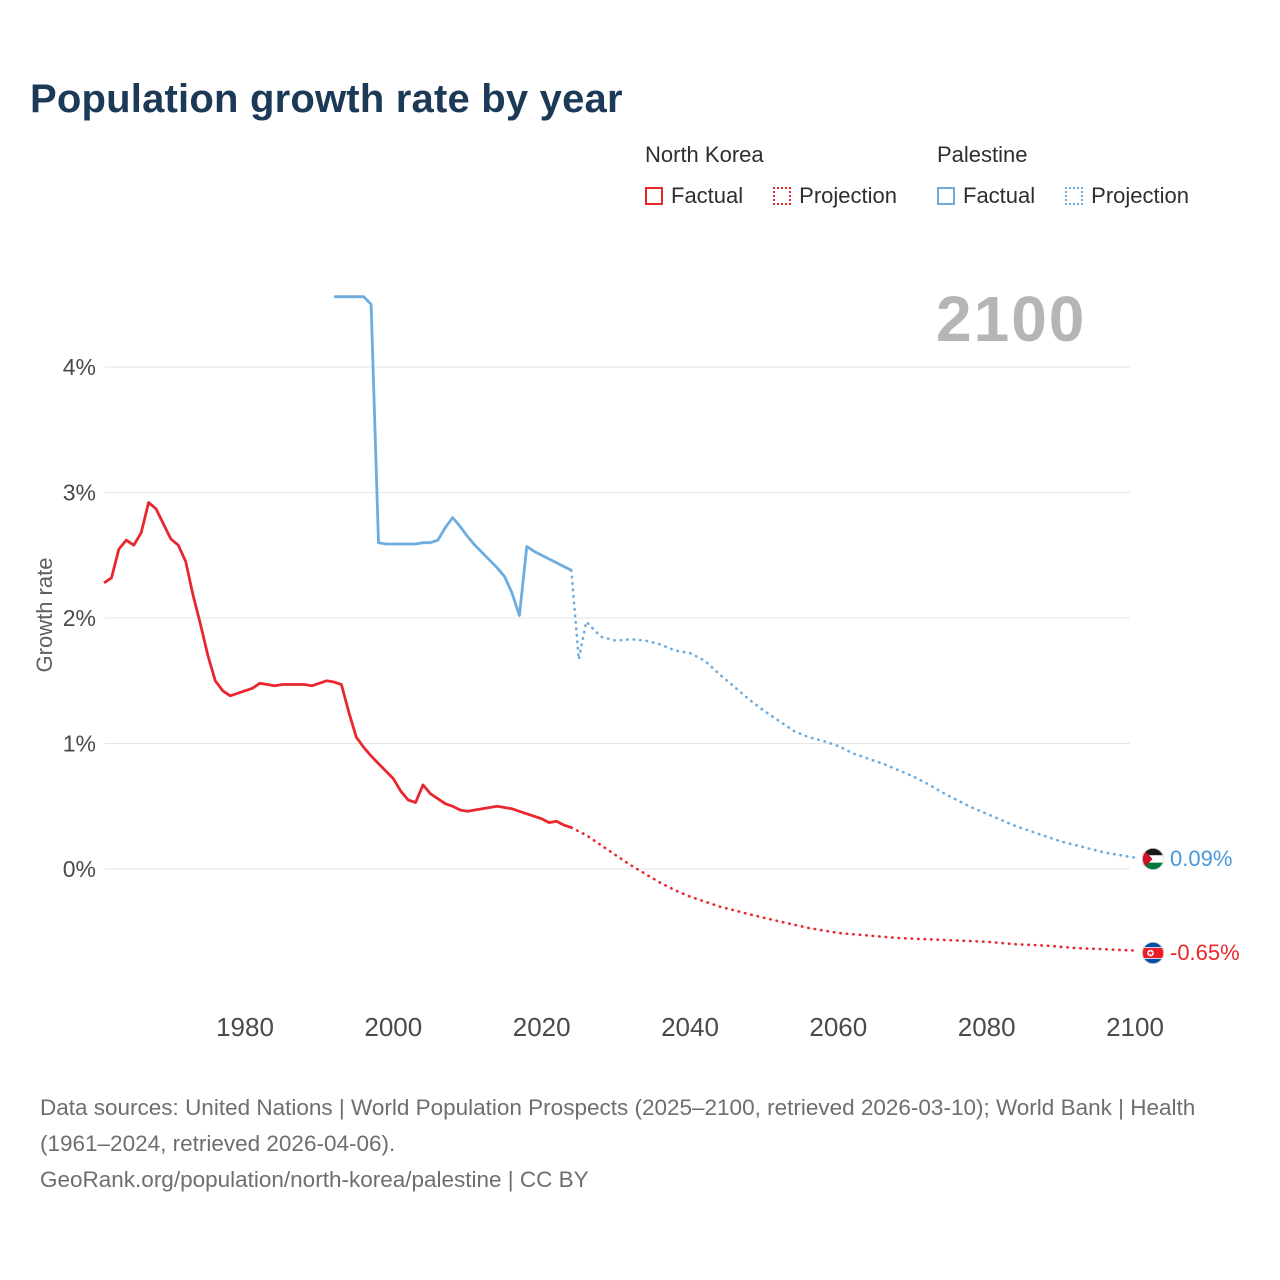  Describe the element at coordinates (44, 615) in the screenshot. I see `y-axis-title: Growth rate` at that location.